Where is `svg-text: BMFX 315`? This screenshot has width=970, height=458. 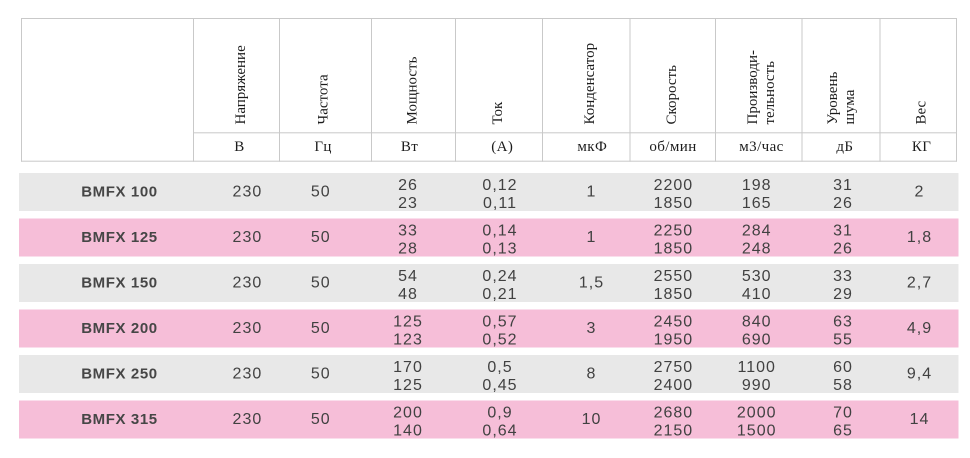
svg-text: BMFX 315 is located at coordinates (119, 419).